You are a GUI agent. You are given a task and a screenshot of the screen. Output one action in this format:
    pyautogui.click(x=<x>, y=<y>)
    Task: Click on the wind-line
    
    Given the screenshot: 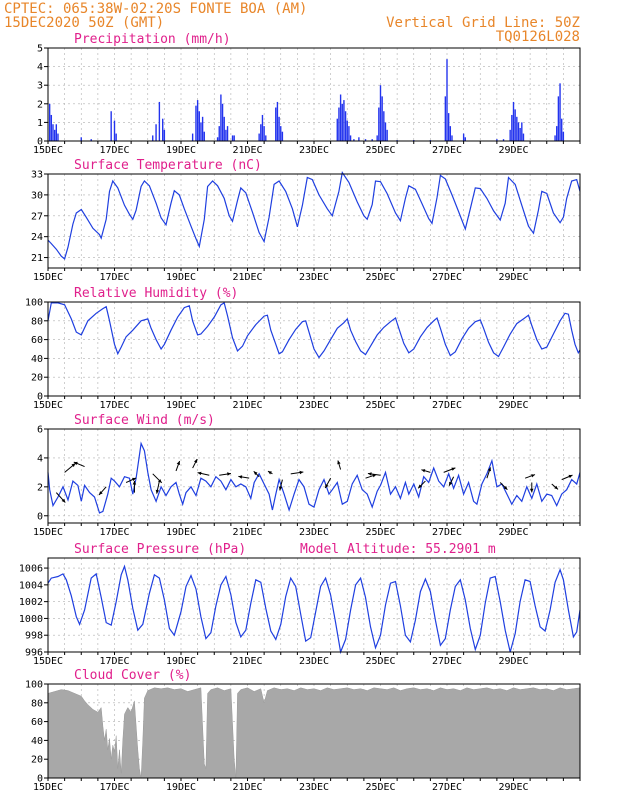 What is the action you would take?
    pyautogui.click(x=314, y=477)
    